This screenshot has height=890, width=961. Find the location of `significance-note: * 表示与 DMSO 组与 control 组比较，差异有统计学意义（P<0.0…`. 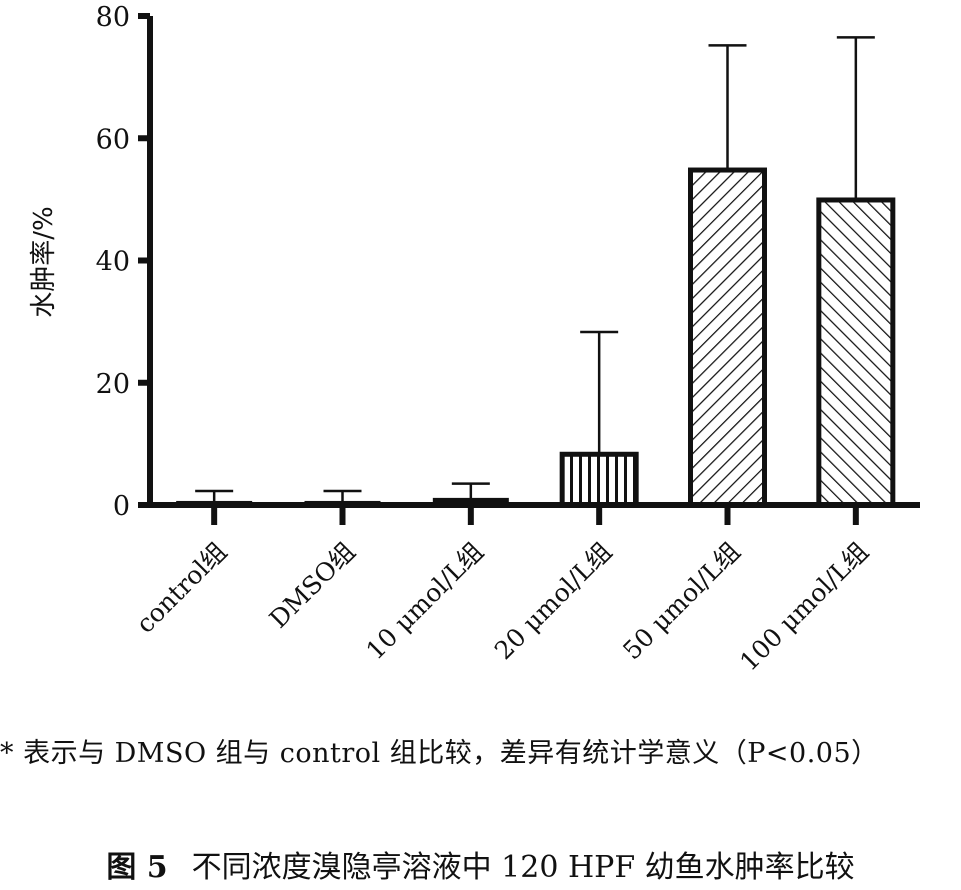

significance-note: * 表示与 DMSO 组与 control 组比较，差异有统计学意义（P<0.0… is located at coordinates (439, 753).